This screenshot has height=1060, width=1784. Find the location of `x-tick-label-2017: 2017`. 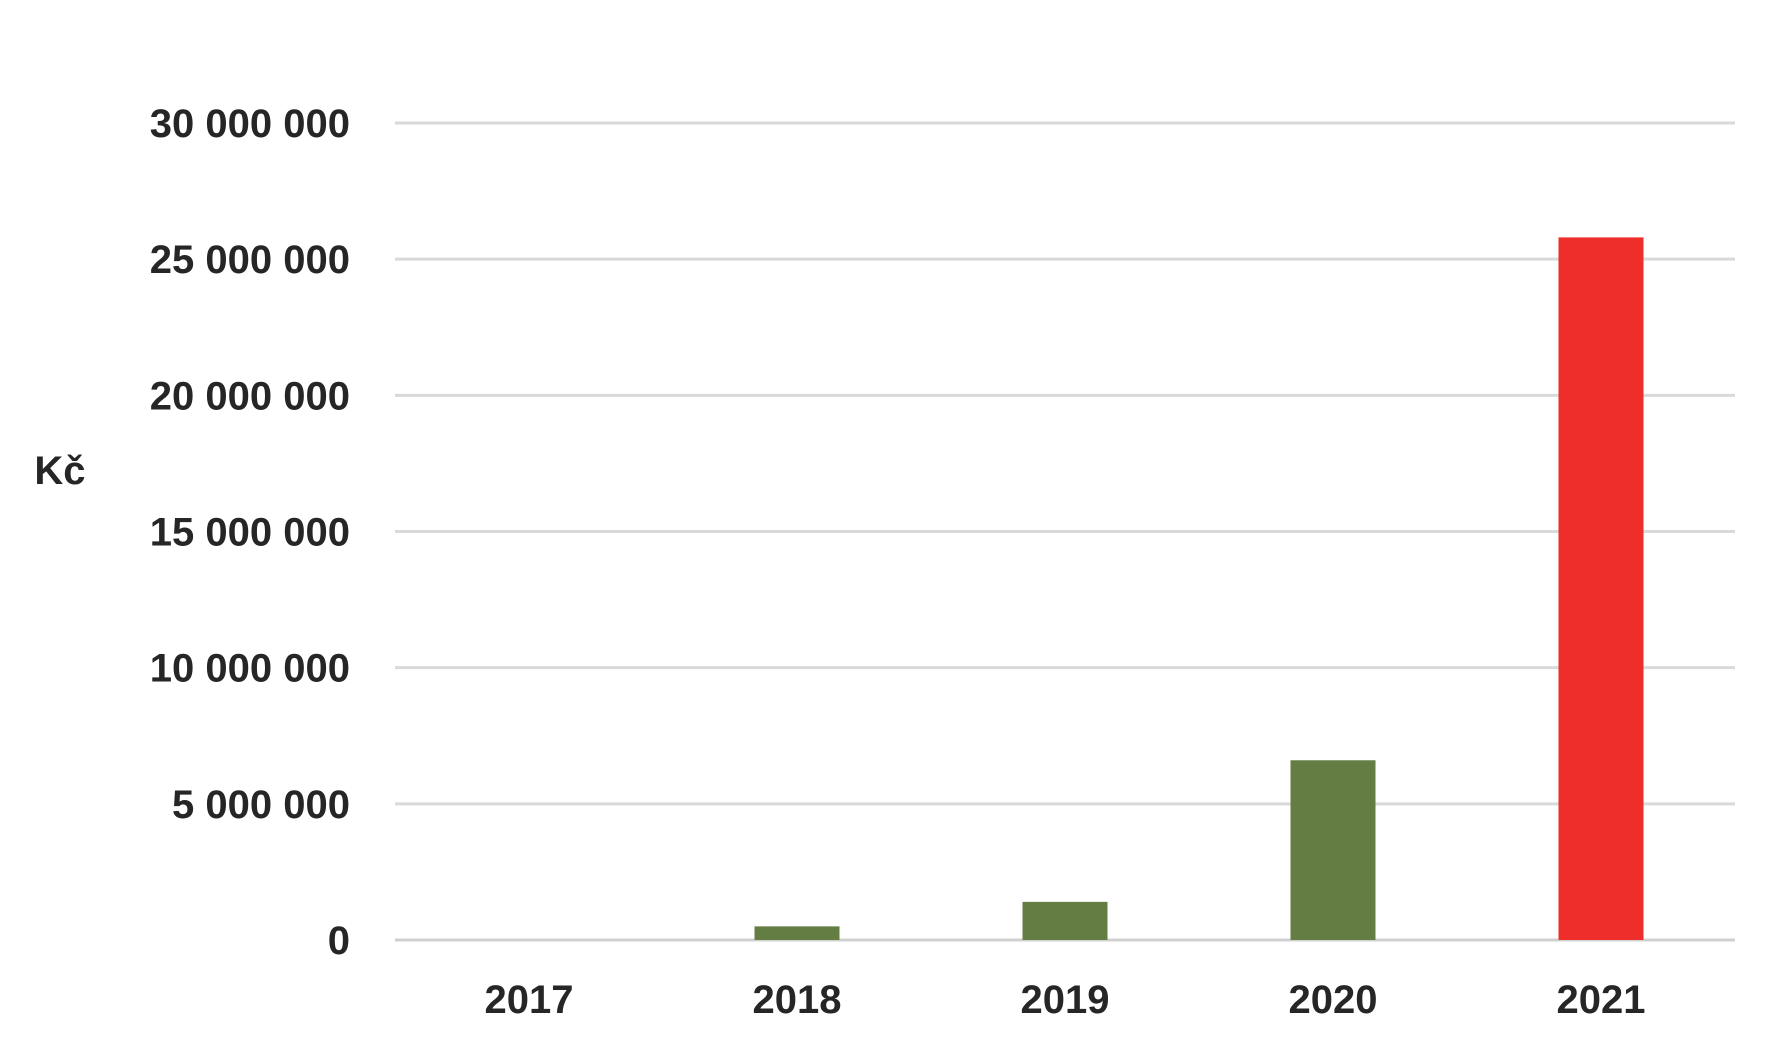

x-tick-label-2017: 2017 is located at coordinates (529, 1000).